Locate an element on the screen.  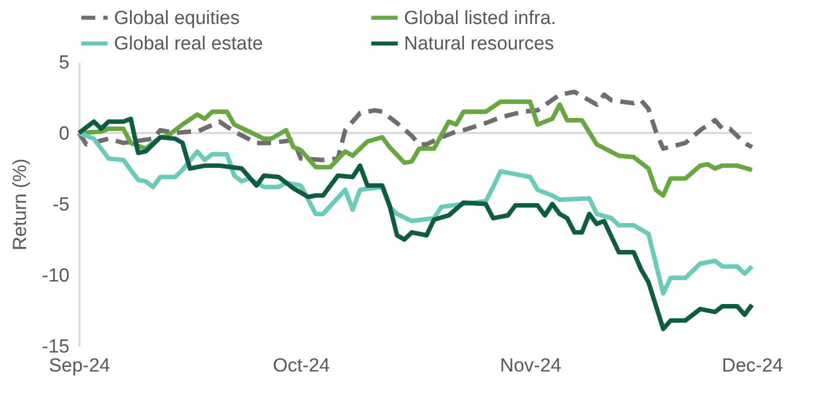
legend-label: Global listed infra. is located at coordinates (480, 18).